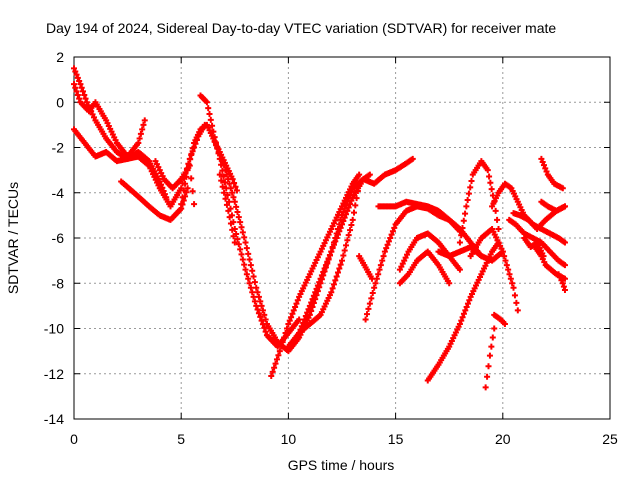 This screenshot has height=480, width=640. Describe the element at coordinates (181, 439) in the screenshot. I see `x-tick-label: 5` at that location.